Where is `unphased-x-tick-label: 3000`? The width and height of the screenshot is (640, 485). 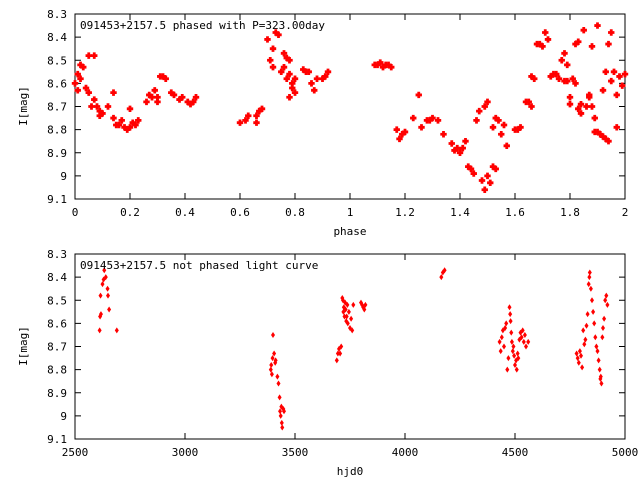 unphased-x-tick-label: 3000 is located at coordinates (185, 452).